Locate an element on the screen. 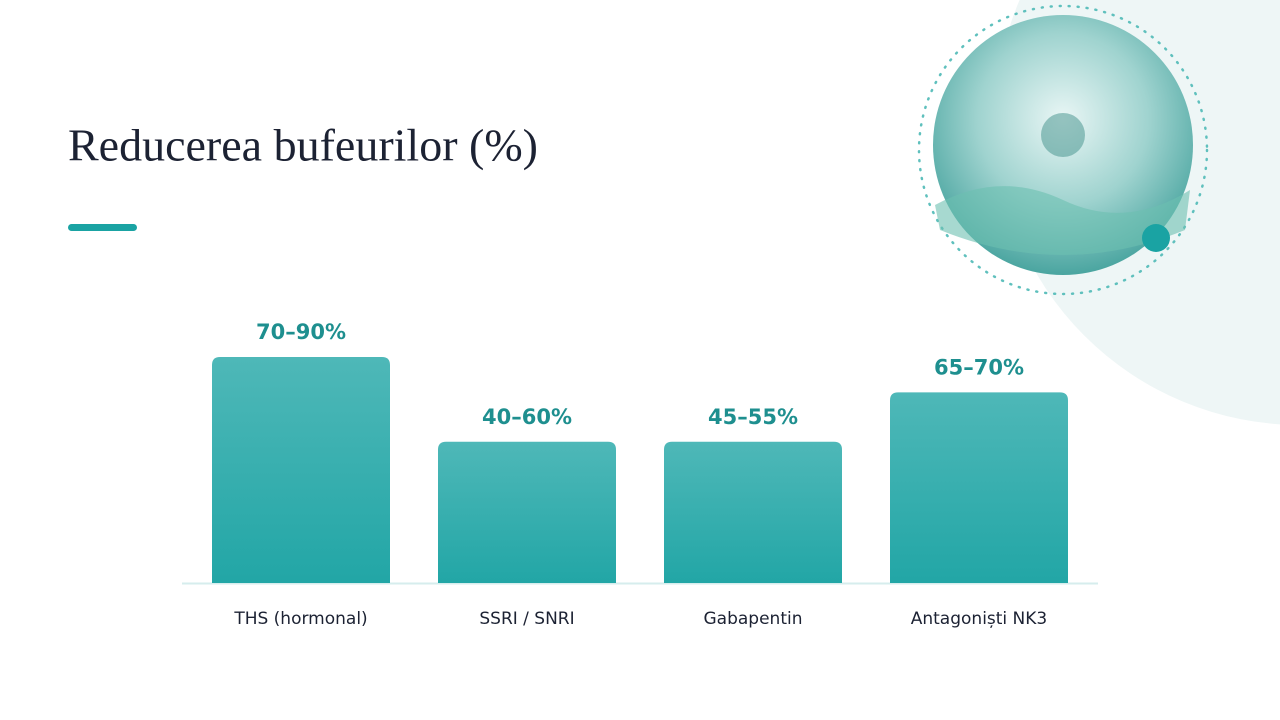  value-label: 65–70% is located at coordinates (979, 367).